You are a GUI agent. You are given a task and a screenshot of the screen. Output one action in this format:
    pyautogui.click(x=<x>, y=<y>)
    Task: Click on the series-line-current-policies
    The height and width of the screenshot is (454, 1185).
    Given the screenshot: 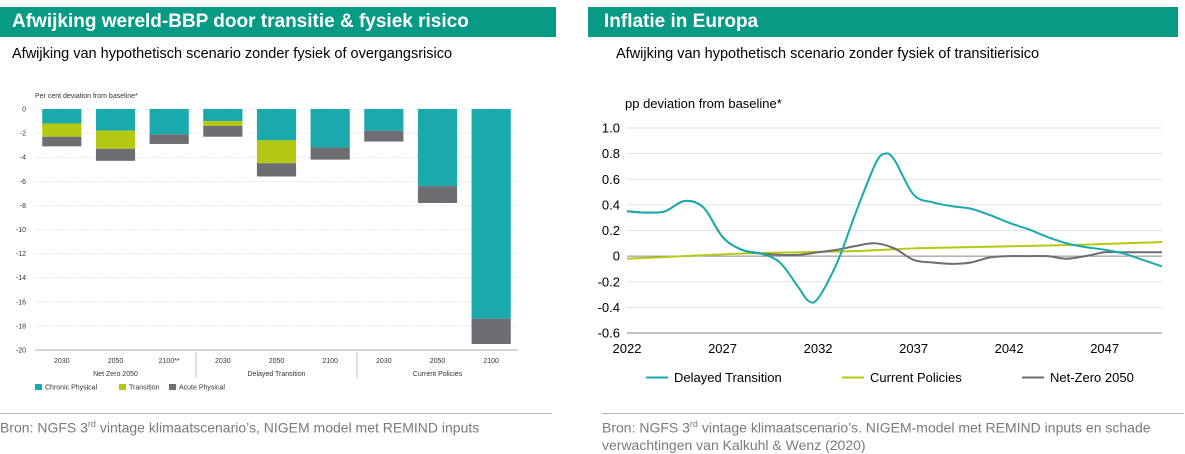 What is the action you would take?
    pyautogui.click(x=894, y=250)
    